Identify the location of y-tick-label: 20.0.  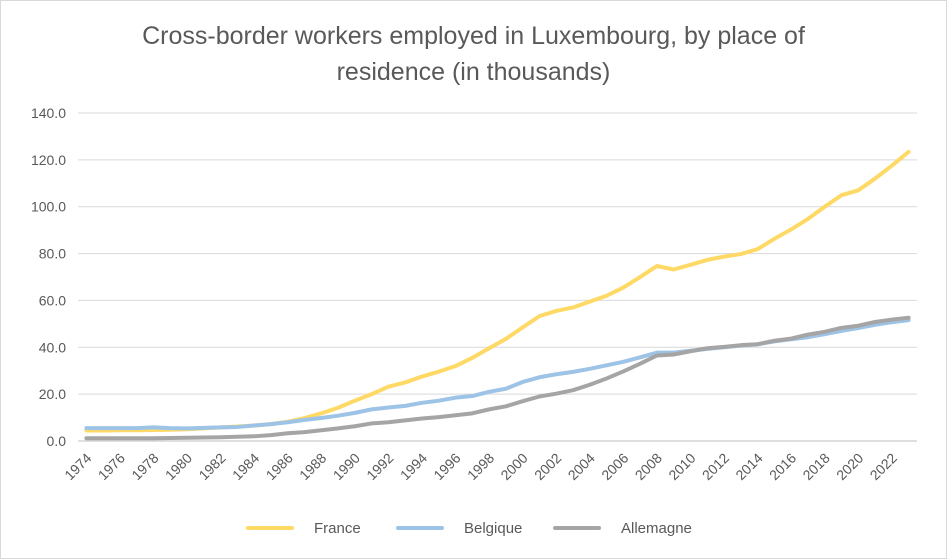
(52, 394).